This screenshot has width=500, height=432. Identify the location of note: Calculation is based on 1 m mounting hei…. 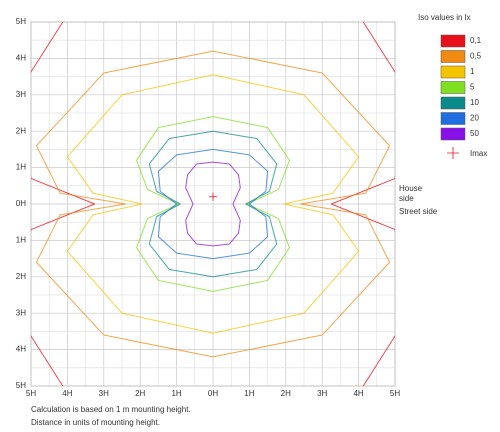
(111, 409).